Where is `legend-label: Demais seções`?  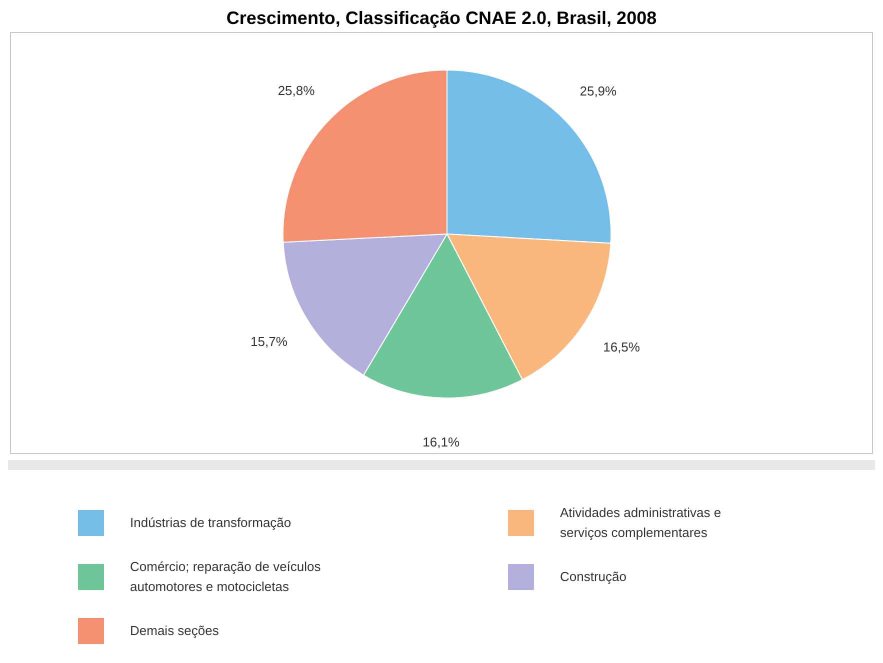 legend-label: Demais seções is located at coordinates (174, 631).